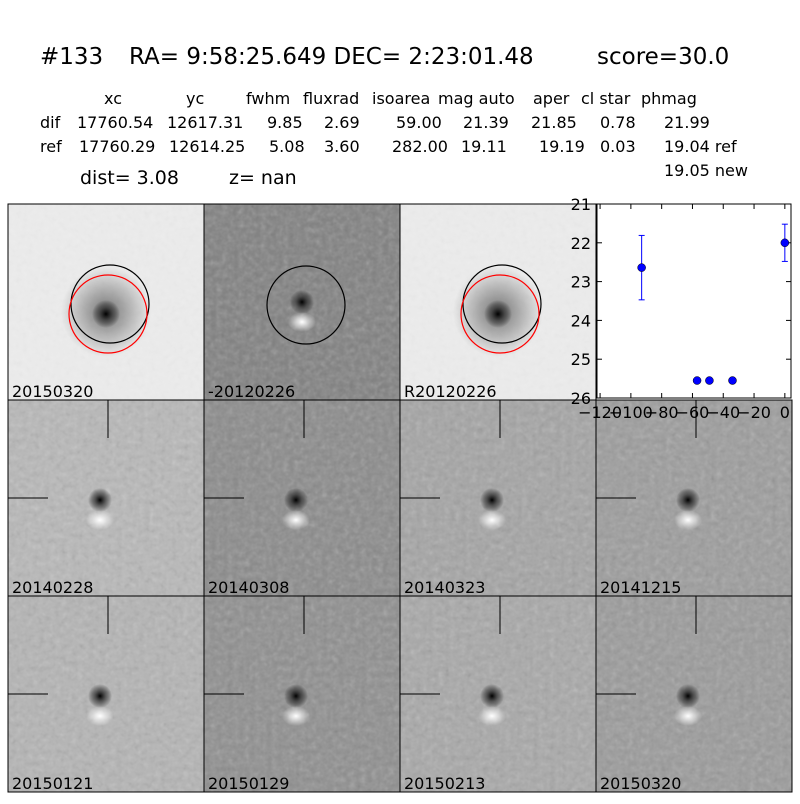 Image resolution: width=800 pixels, height=804 pixels. I want to click on table-cell: dif, so click(50, 122).